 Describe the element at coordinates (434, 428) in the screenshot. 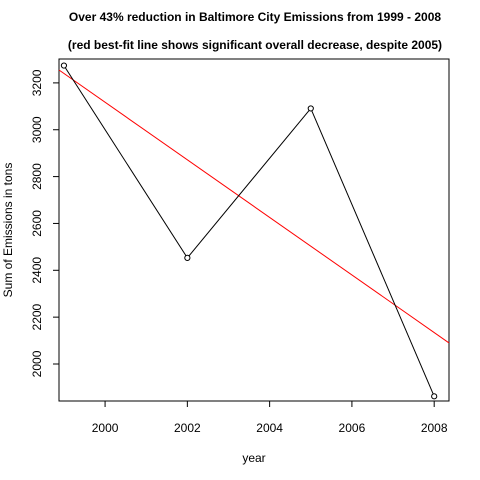

I see `x-tick-label: 2008` at that location.